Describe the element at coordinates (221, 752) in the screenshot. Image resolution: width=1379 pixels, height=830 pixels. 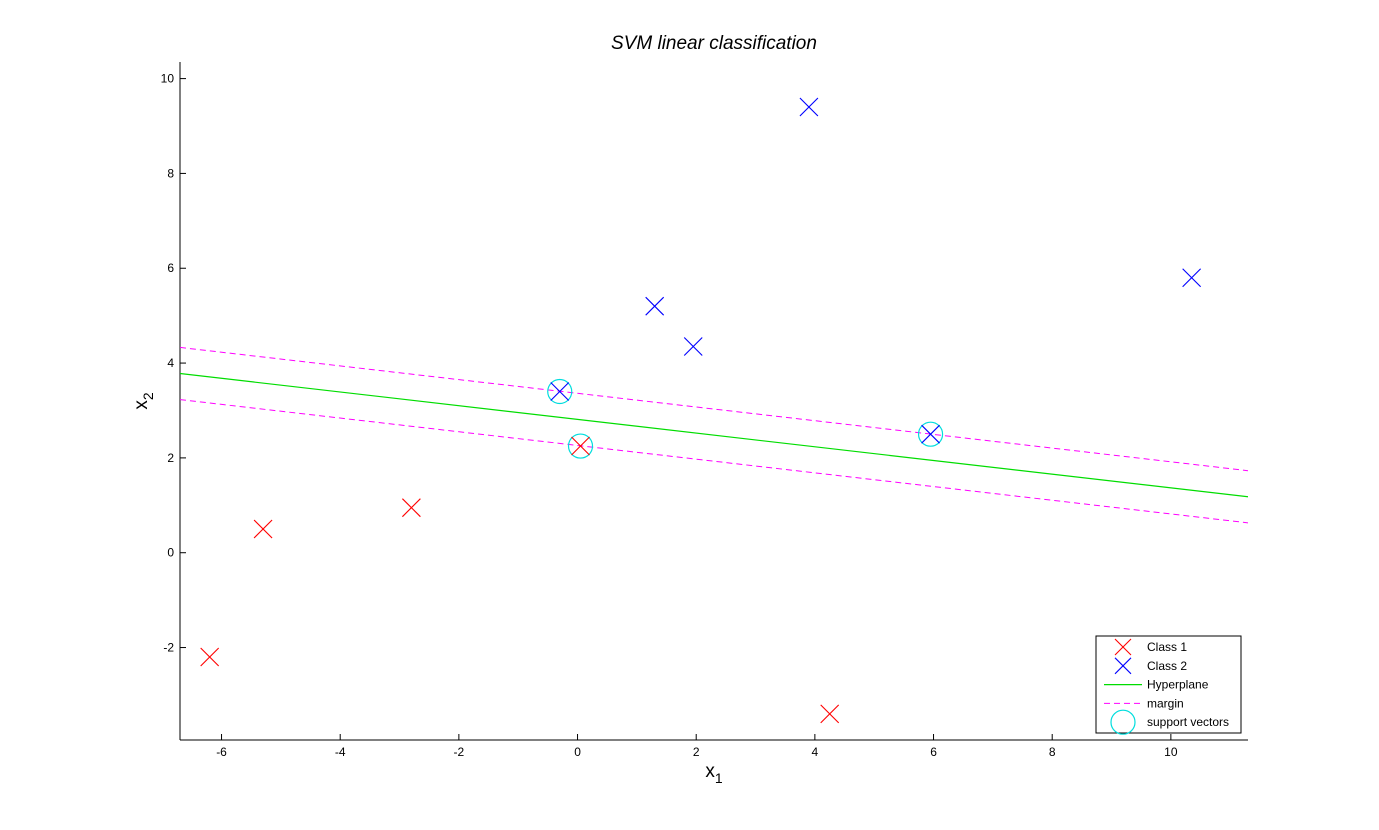
I see `x-tick-label: -6` at that location.